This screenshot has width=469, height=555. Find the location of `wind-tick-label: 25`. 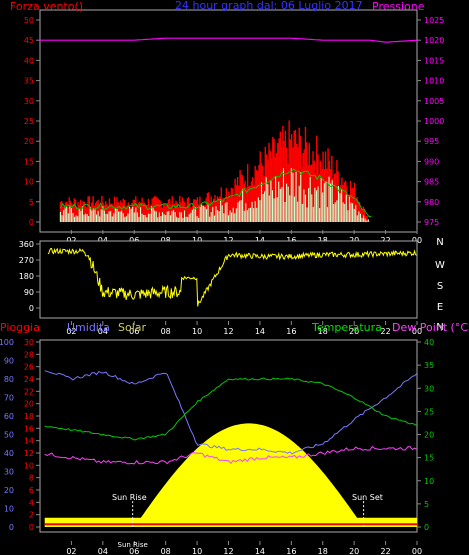

wind-tick-label: 25 is located at coordinates (29, 121).